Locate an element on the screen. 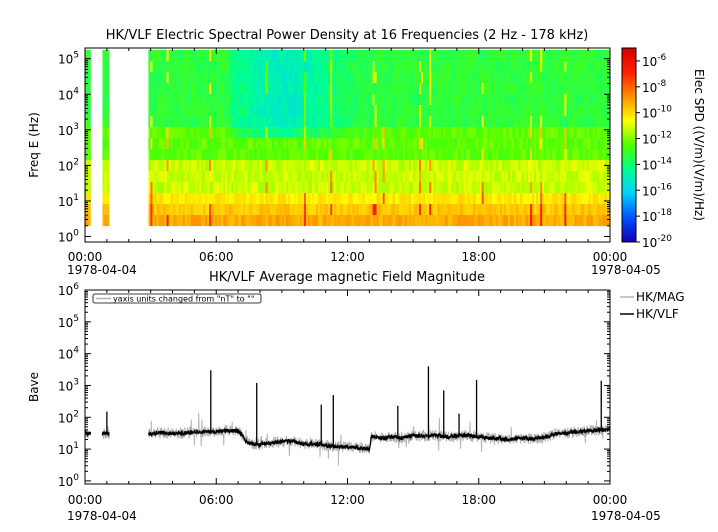  magnetic-y-tick-label: 100 is located at coordinates (68, 481).